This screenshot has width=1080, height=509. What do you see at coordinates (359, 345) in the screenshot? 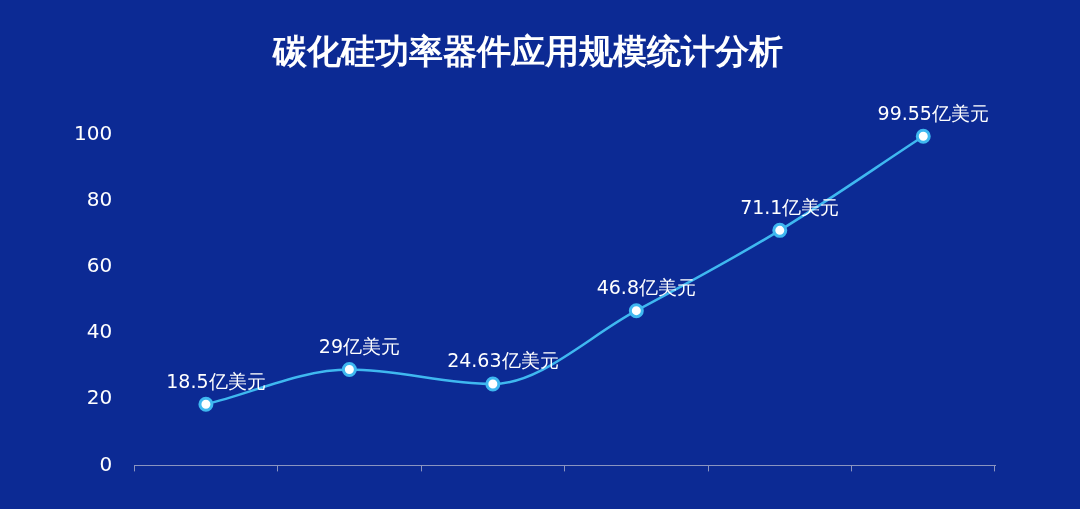
I see `data-label: 29亿美元` at bounding box center [359, 345].